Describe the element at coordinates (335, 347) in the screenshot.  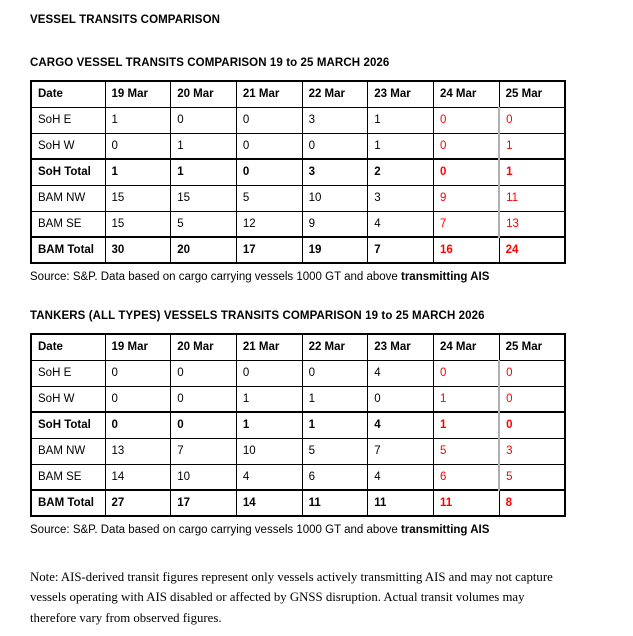
I see `column-header: 22 Mar` at that location.